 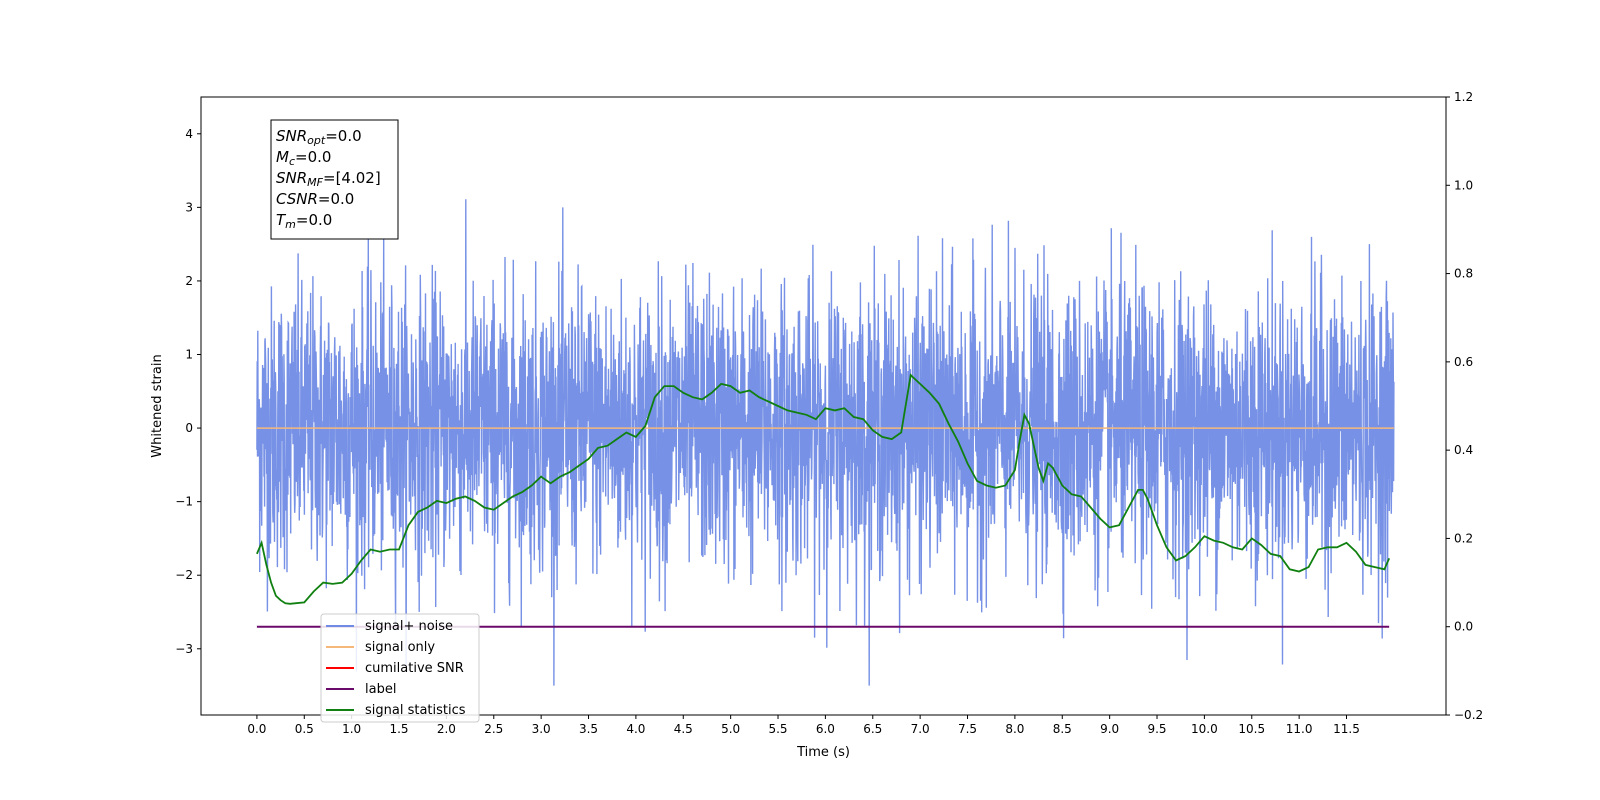 What do you see at coordinates (189, 355) in the screenshot?
I see `y-tick-label: 1` at bounding box center [189, 355].